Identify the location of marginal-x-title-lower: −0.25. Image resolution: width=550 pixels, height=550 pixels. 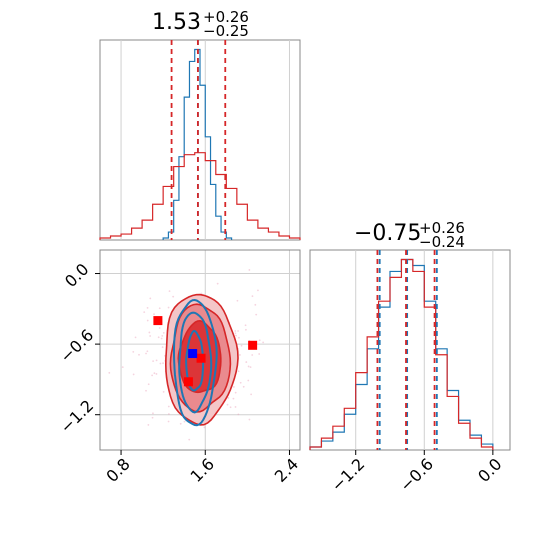
(226, 31).